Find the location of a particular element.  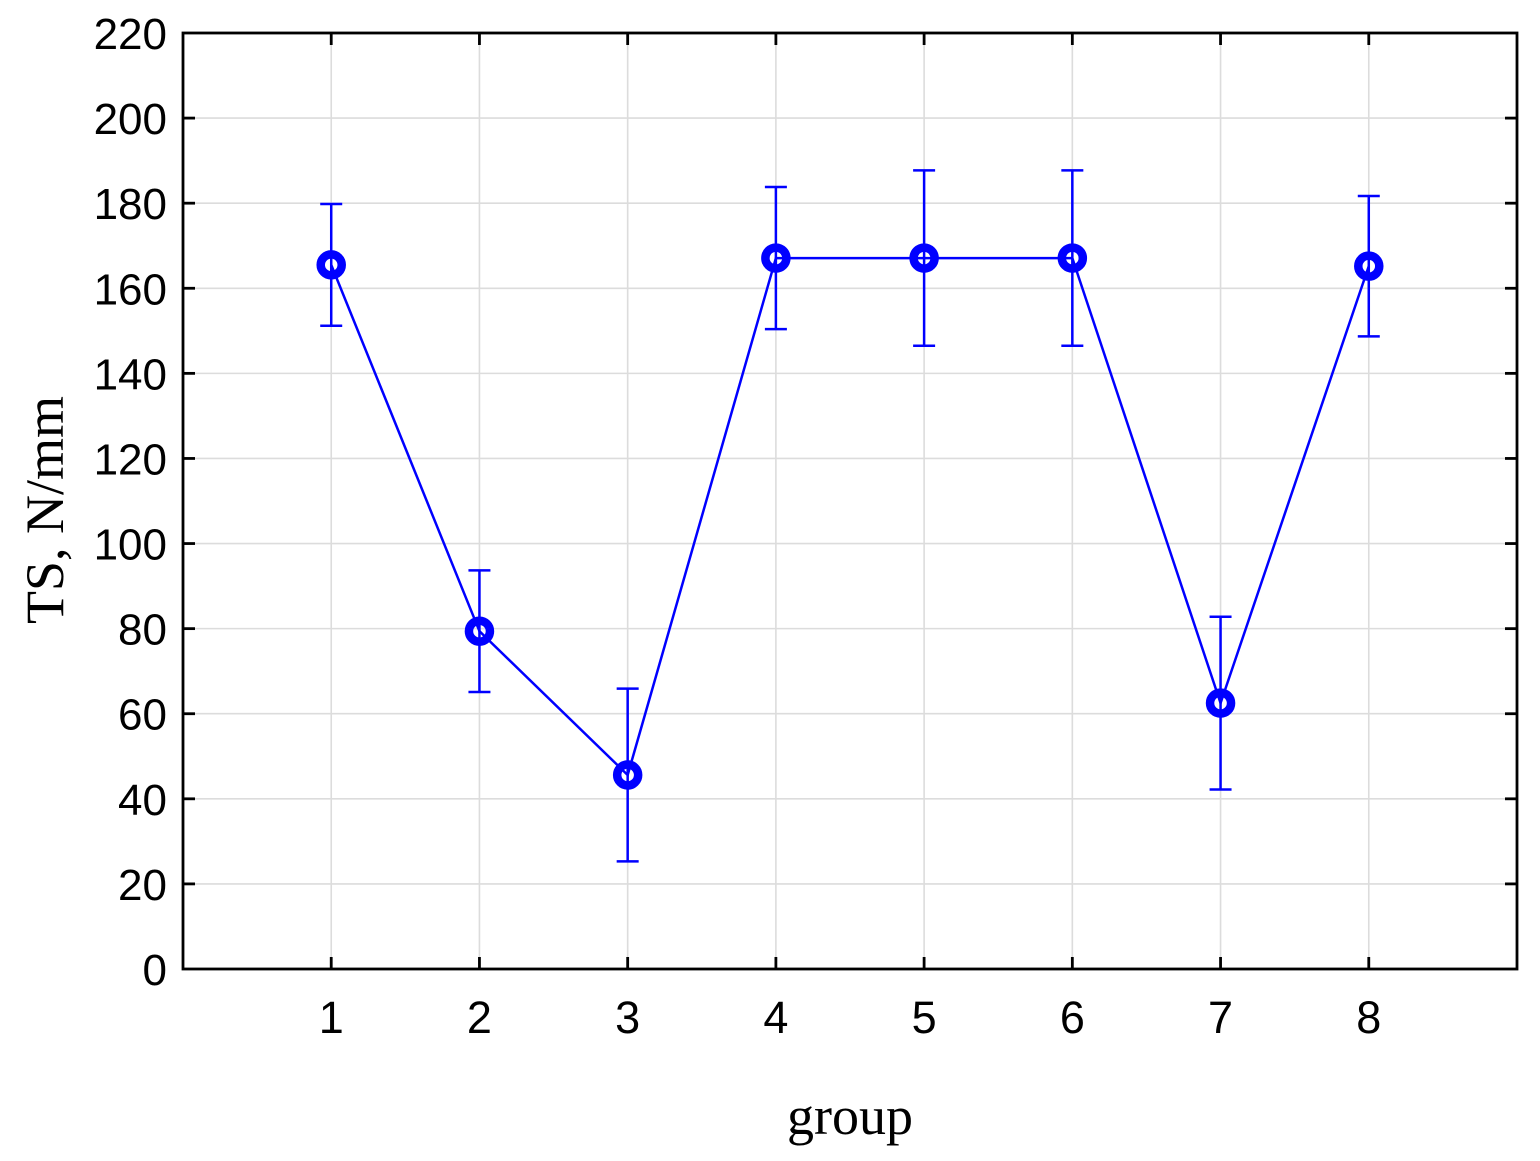

y-tick-label: 60 is located at coordinates (142, 715).